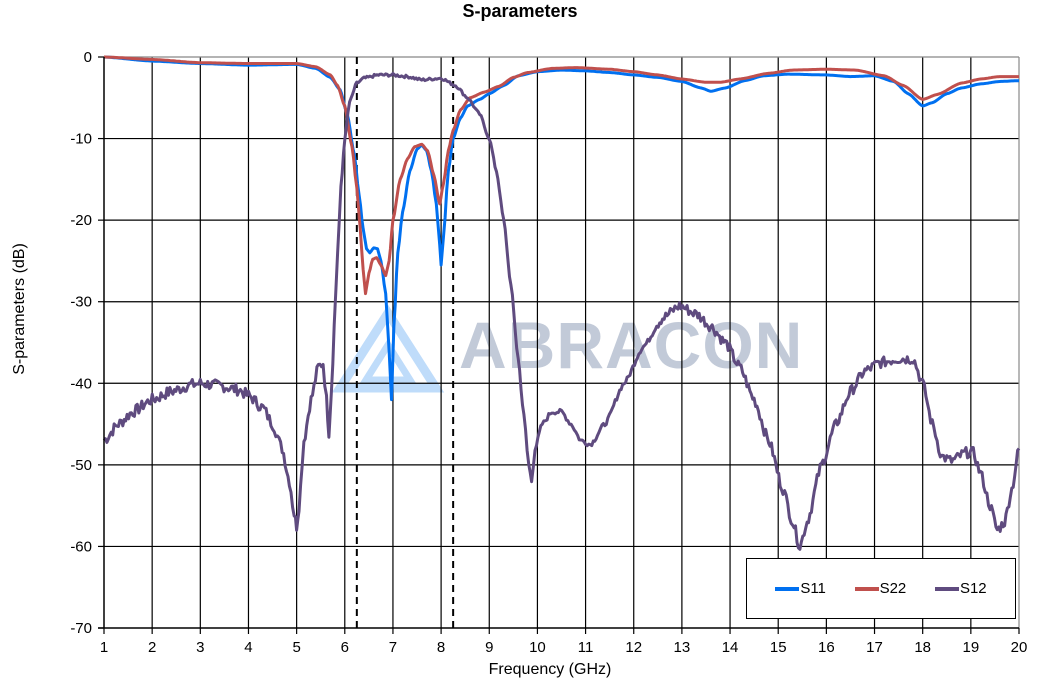 Image resolution: width=1040 pixels, height=692 pixels. Describe the element at coordinates (152, 647) in the screenshot. I see `svg-text: 2` at that location.